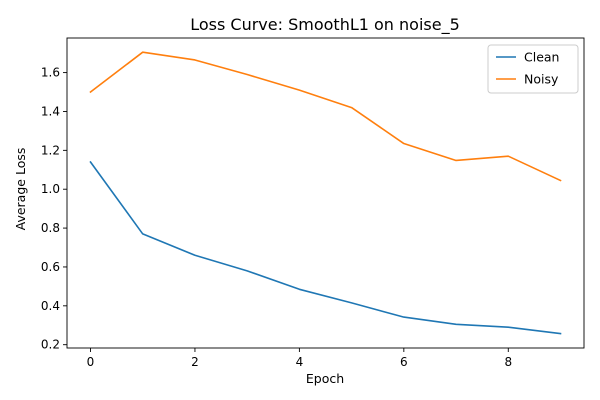  Describe the element at coordinates (50, 73) in the screenshot. I see `y-tick-label: 1.6` at that location.